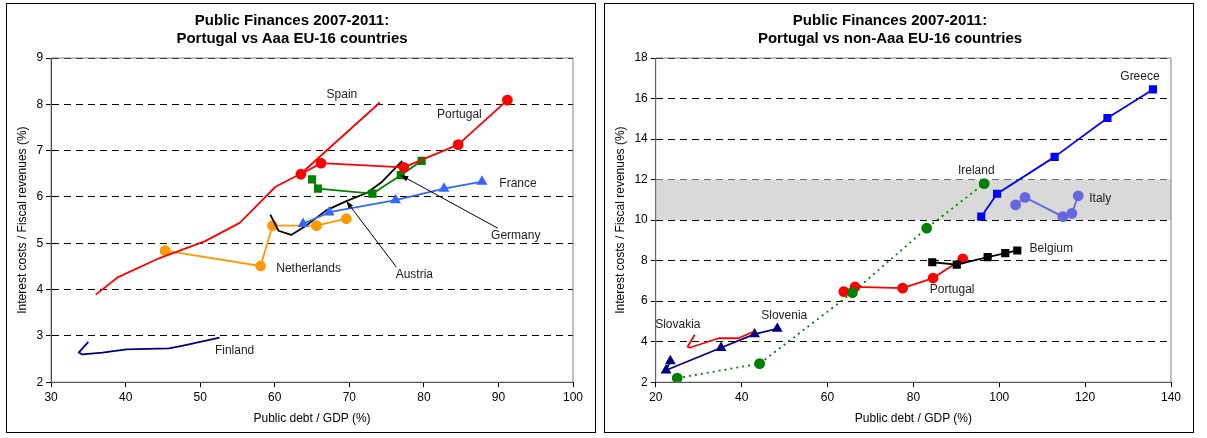  Describe the element at coordinates (1051, 247) in the screenshot. I see `series-label: Belgium` at that location.